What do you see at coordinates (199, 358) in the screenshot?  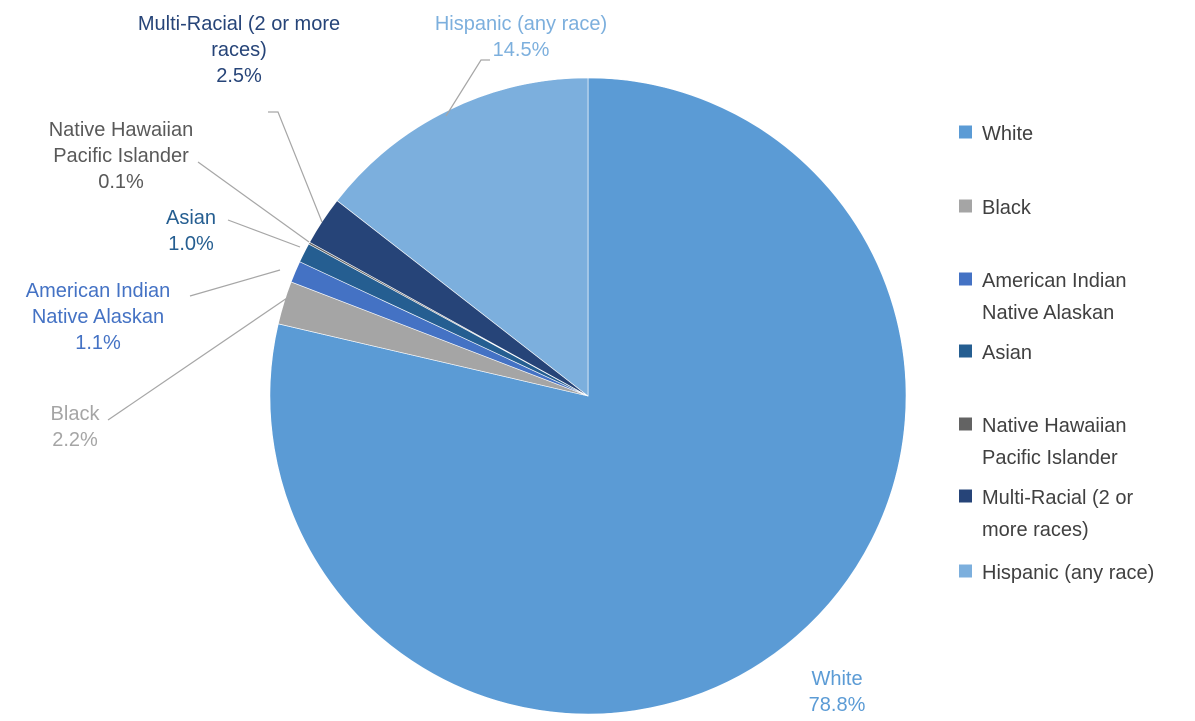 I see `leader-line-black` at bounding box center [199, 358].